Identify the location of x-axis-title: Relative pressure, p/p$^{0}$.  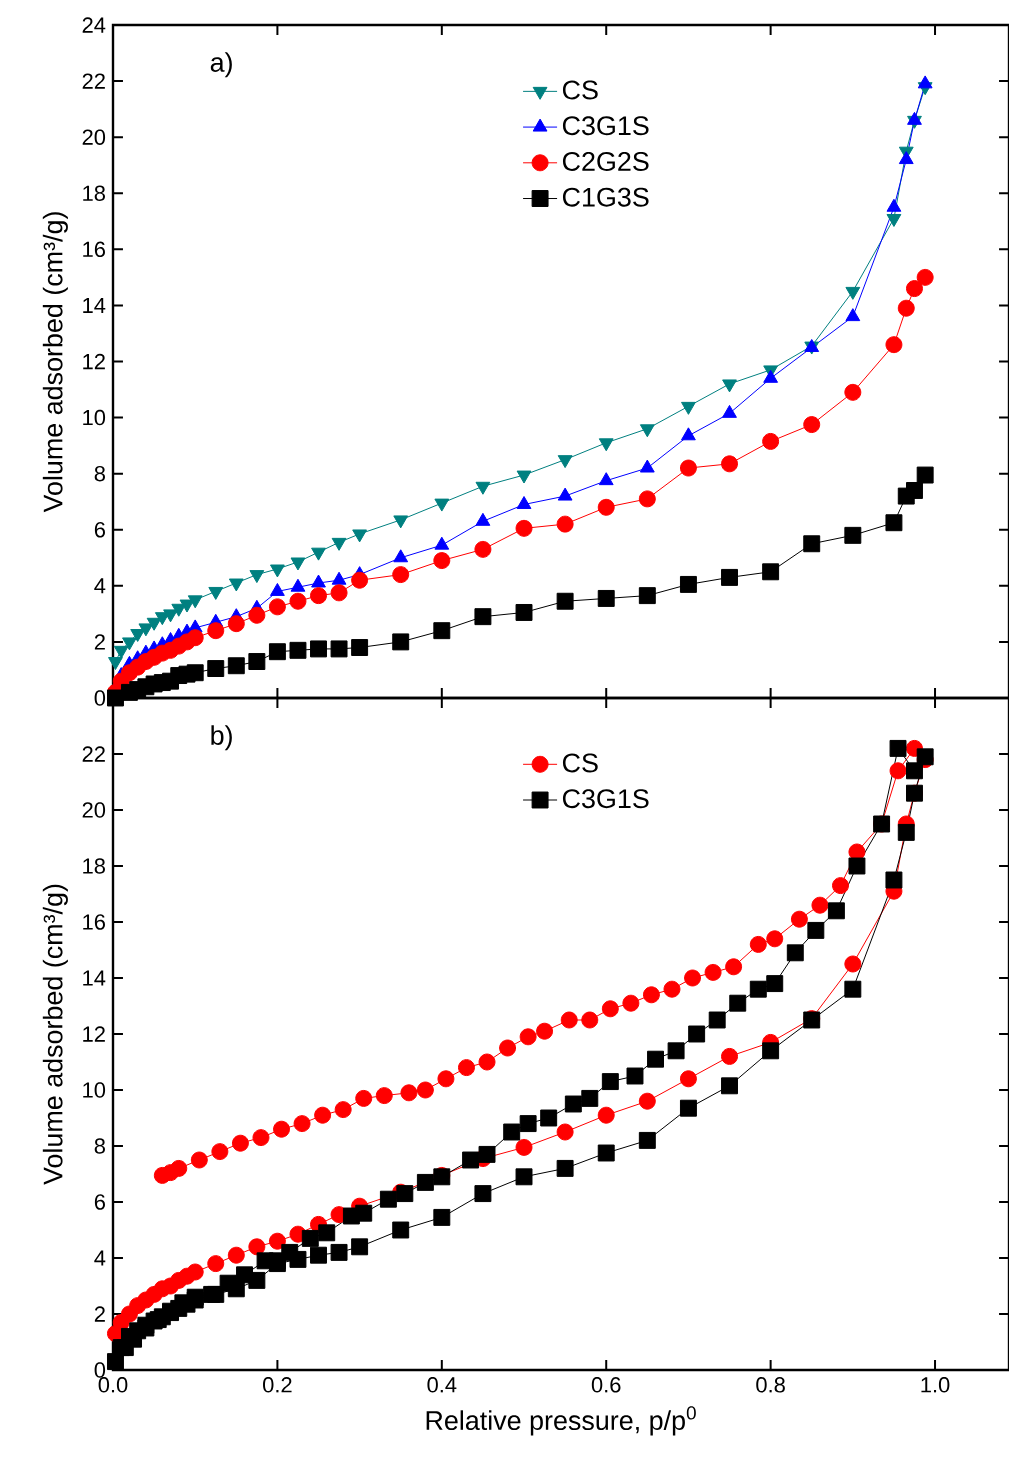
(561, 1421).